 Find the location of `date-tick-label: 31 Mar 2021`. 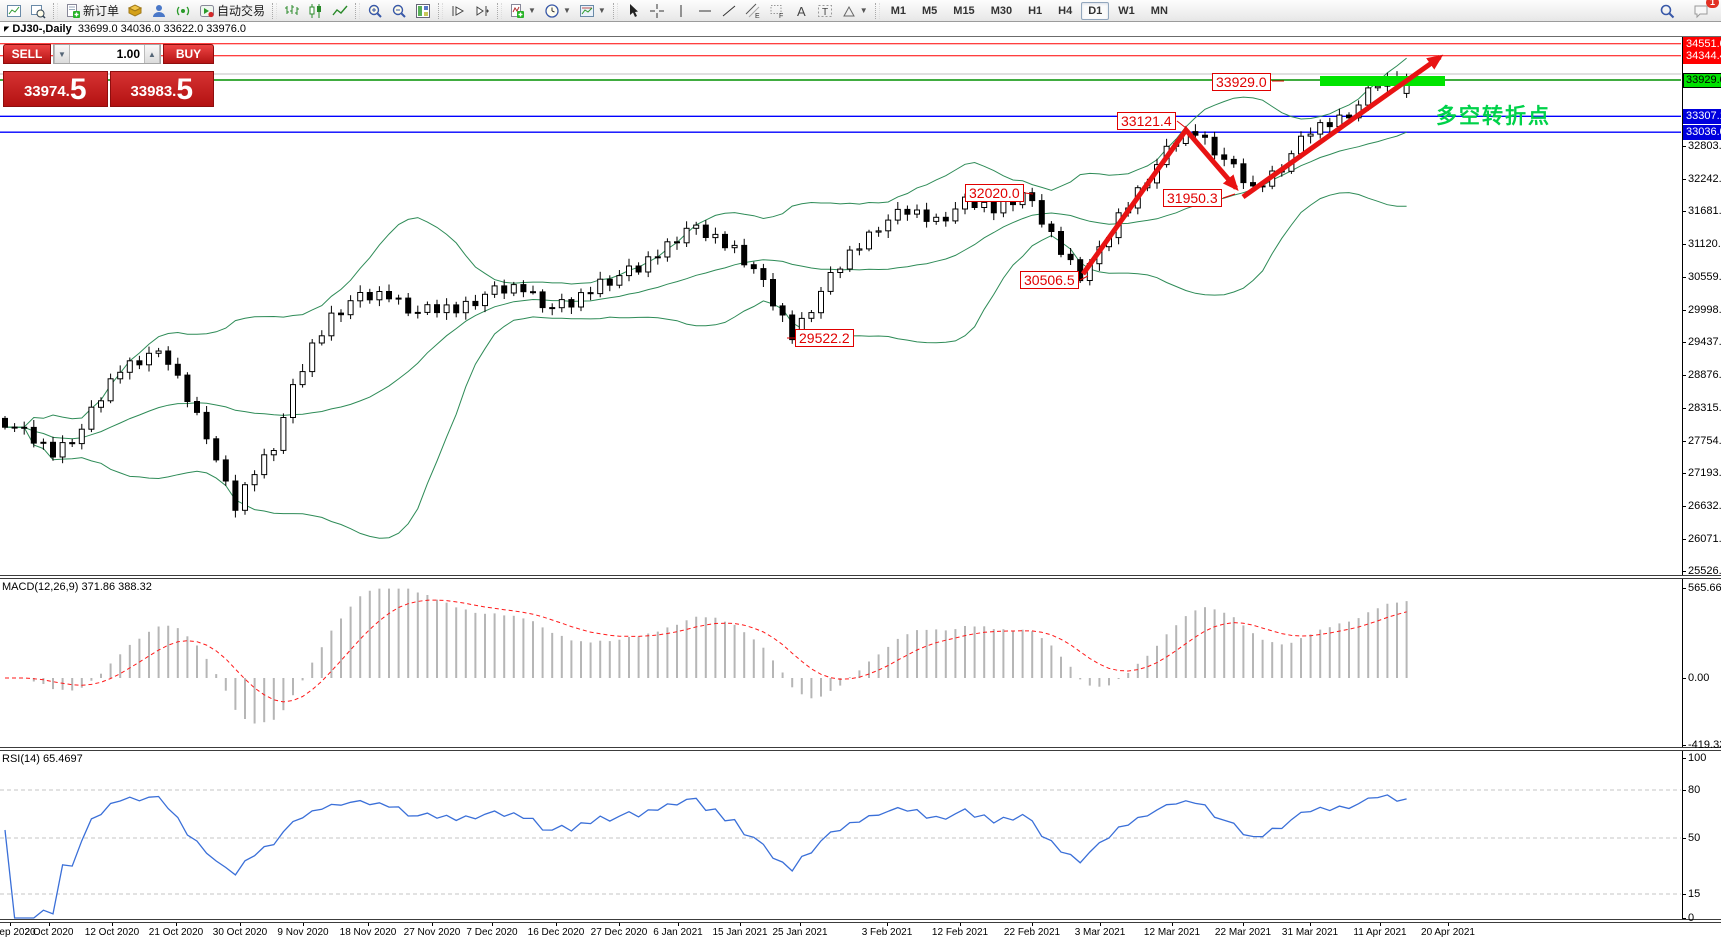

date-tick-label: 31 Mar 2021 is located at coordinates (1310, 932).